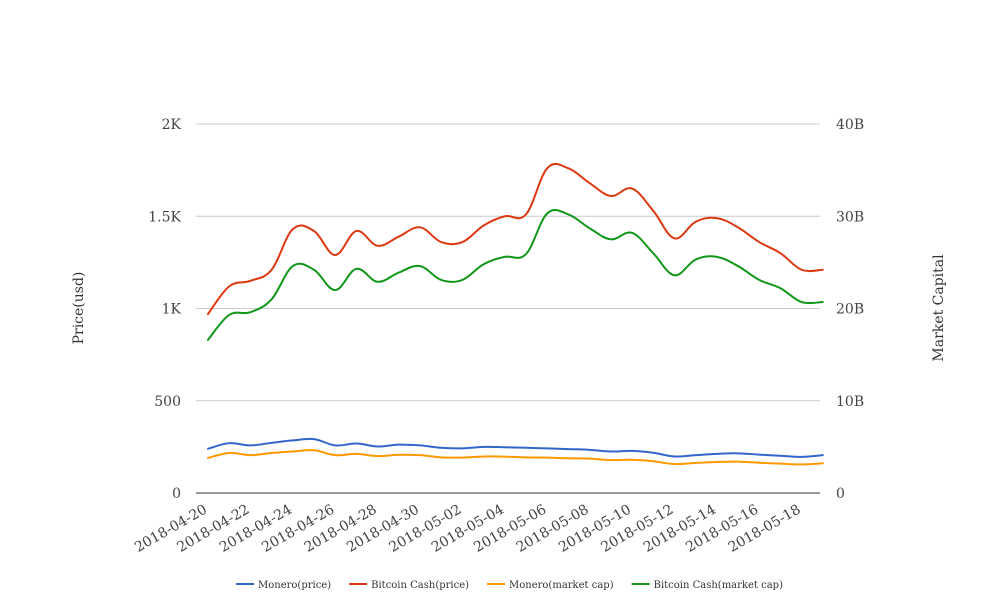 The height and width of the screenshot is (616, 1008). What do you see at coordinates (850, 125) in the screenshot?
I see `right-tick-label: 40B` at bounding box center [850, 125].